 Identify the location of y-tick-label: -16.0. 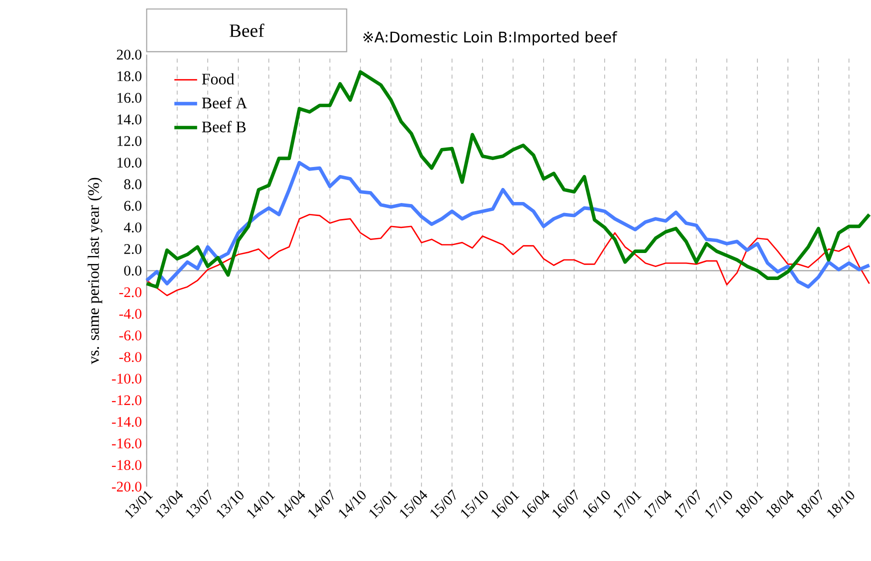
(127, 443).